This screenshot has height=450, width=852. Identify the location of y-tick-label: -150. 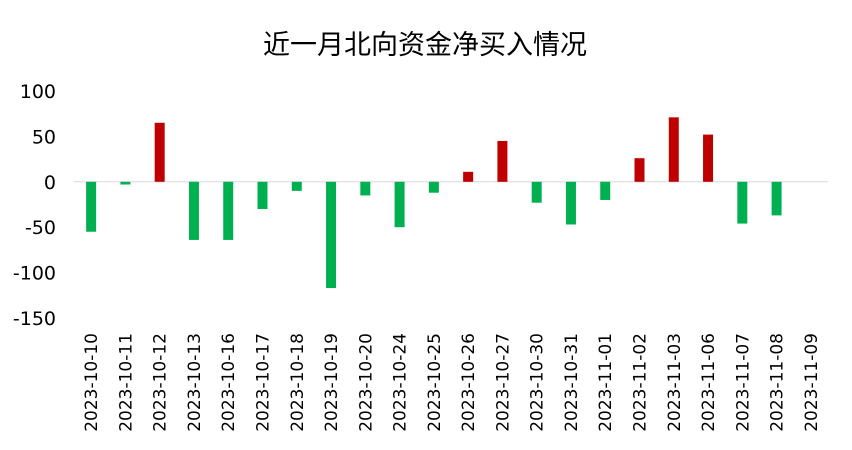
(34, 319).